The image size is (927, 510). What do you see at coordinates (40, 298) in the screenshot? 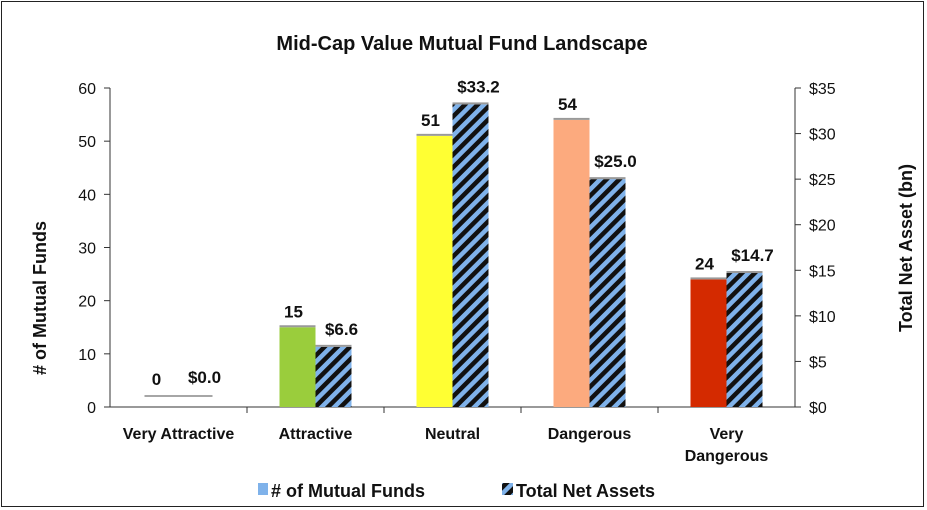
I see `y-axis-label: # of Mutual Funds` at bounding box center [40, 298].